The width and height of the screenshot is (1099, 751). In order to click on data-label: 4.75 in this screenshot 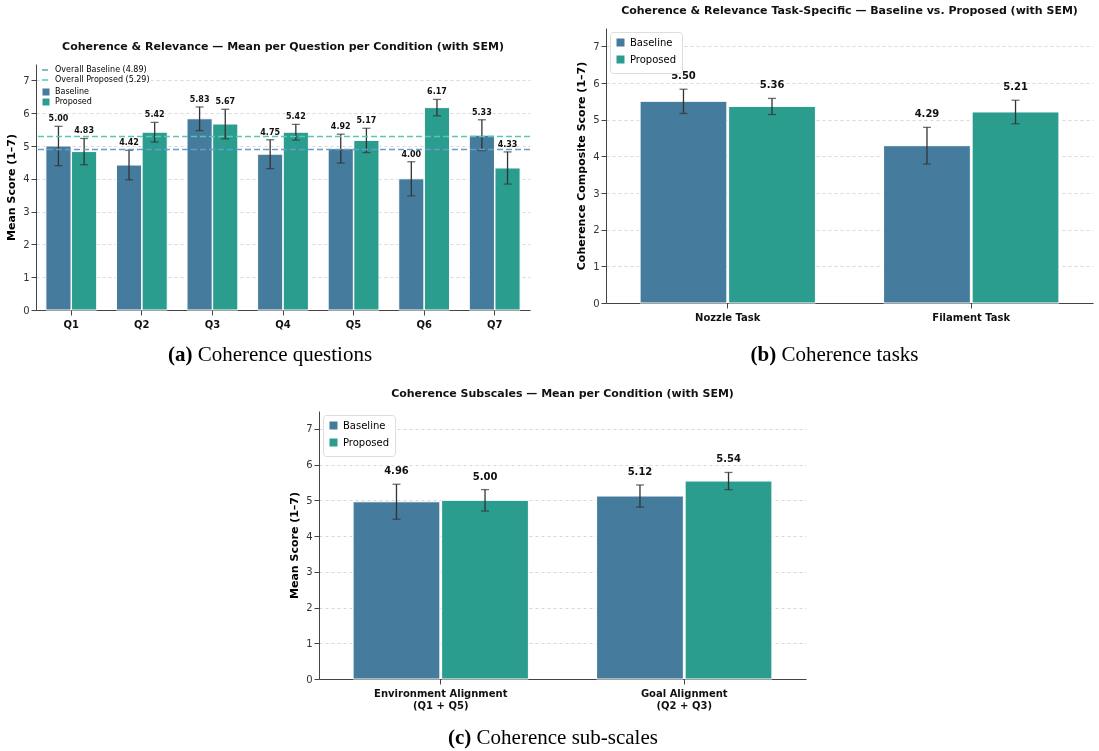, I will do `click(270, 132)`.